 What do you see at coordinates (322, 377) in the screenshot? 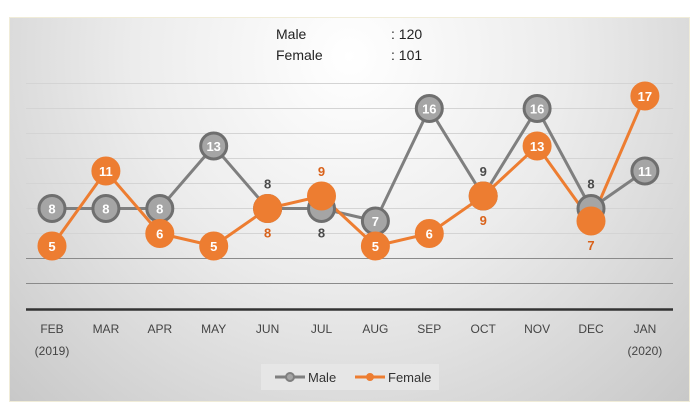
I see `legend-label-male: Male` at bounding box center [322, 377].